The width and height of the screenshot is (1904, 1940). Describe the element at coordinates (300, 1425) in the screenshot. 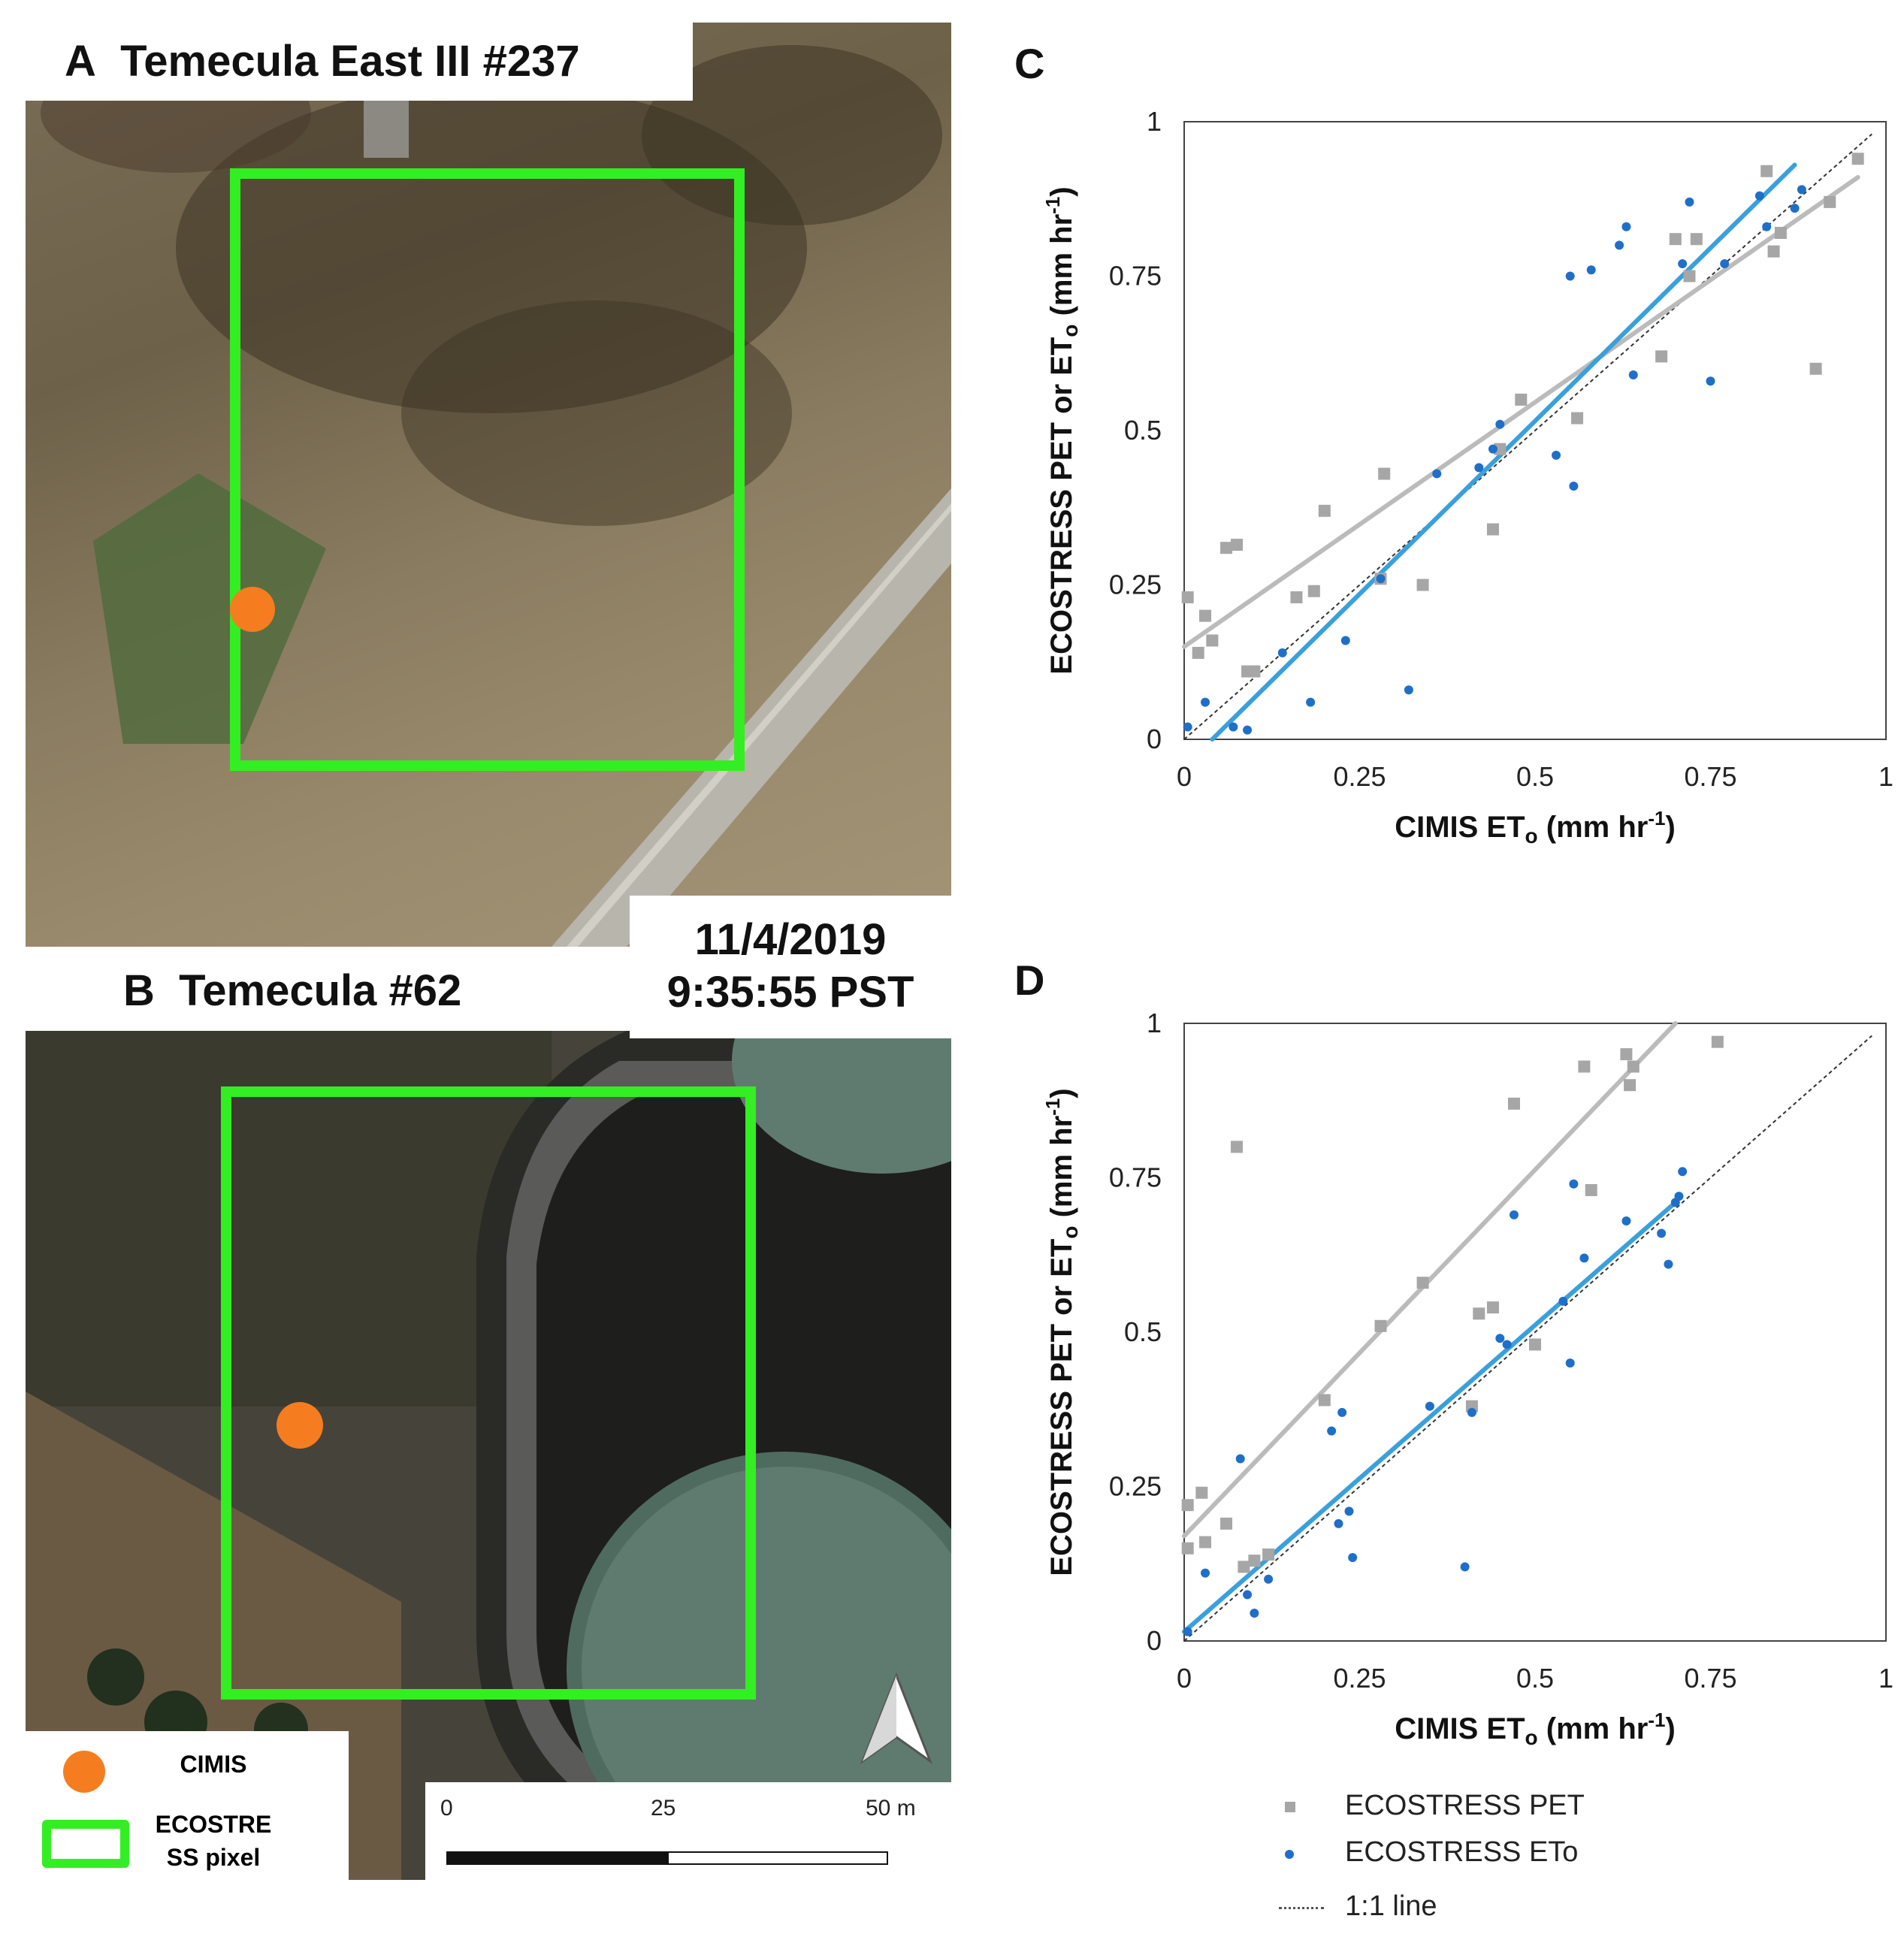

I see `panel-b-station-marker` at that location.